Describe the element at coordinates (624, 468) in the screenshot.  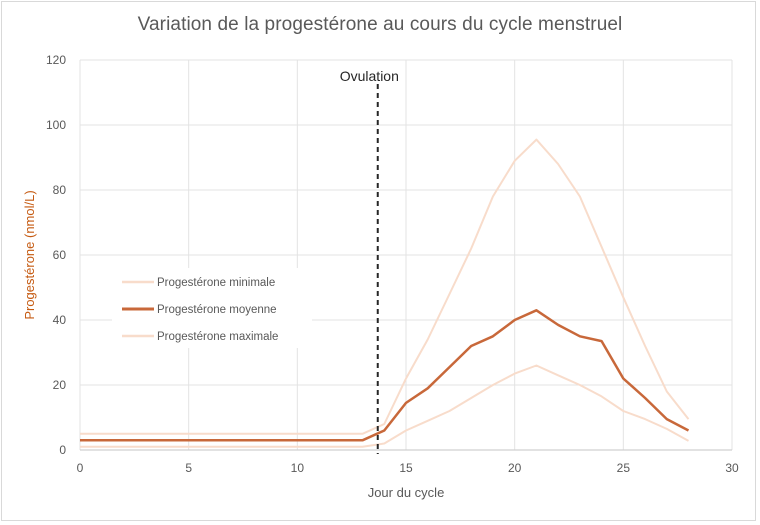
I see `x-tick-label: 25` at that location.